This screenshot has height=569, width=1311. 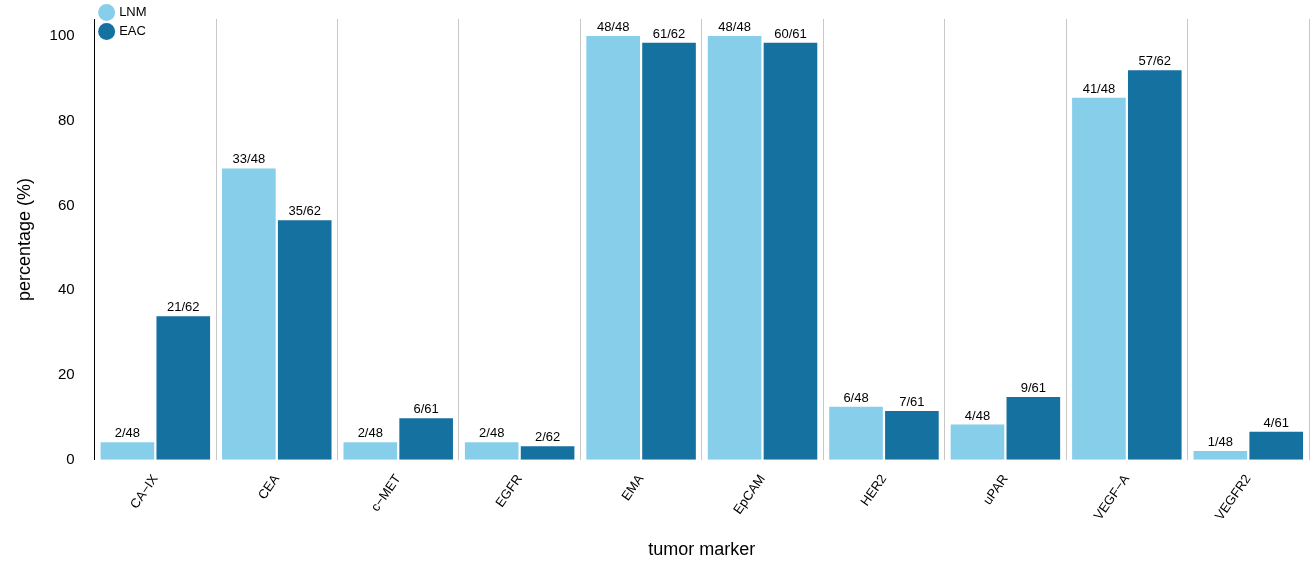 What do you see at coordinates (1099, 88) in the screenshot?
I see `data-label: 41/48` at bounding box center [1099, 88].